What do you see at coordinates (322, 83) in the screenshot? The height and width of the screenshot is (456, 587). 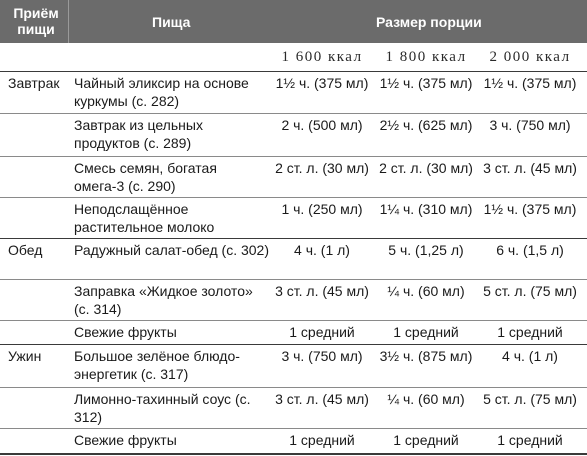 I see `portion-1600: 1½ ч. (375 мл)` at bounding box center [322, 83].